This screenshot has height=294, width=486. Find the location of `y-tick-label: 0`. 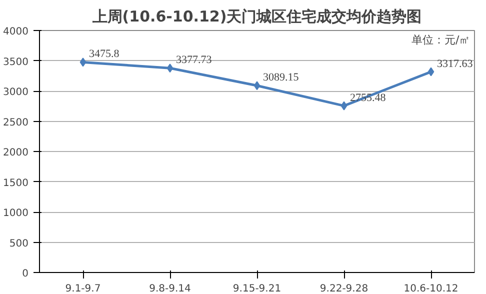

y-tick-label: 0 is located at coordinates (25, 274).